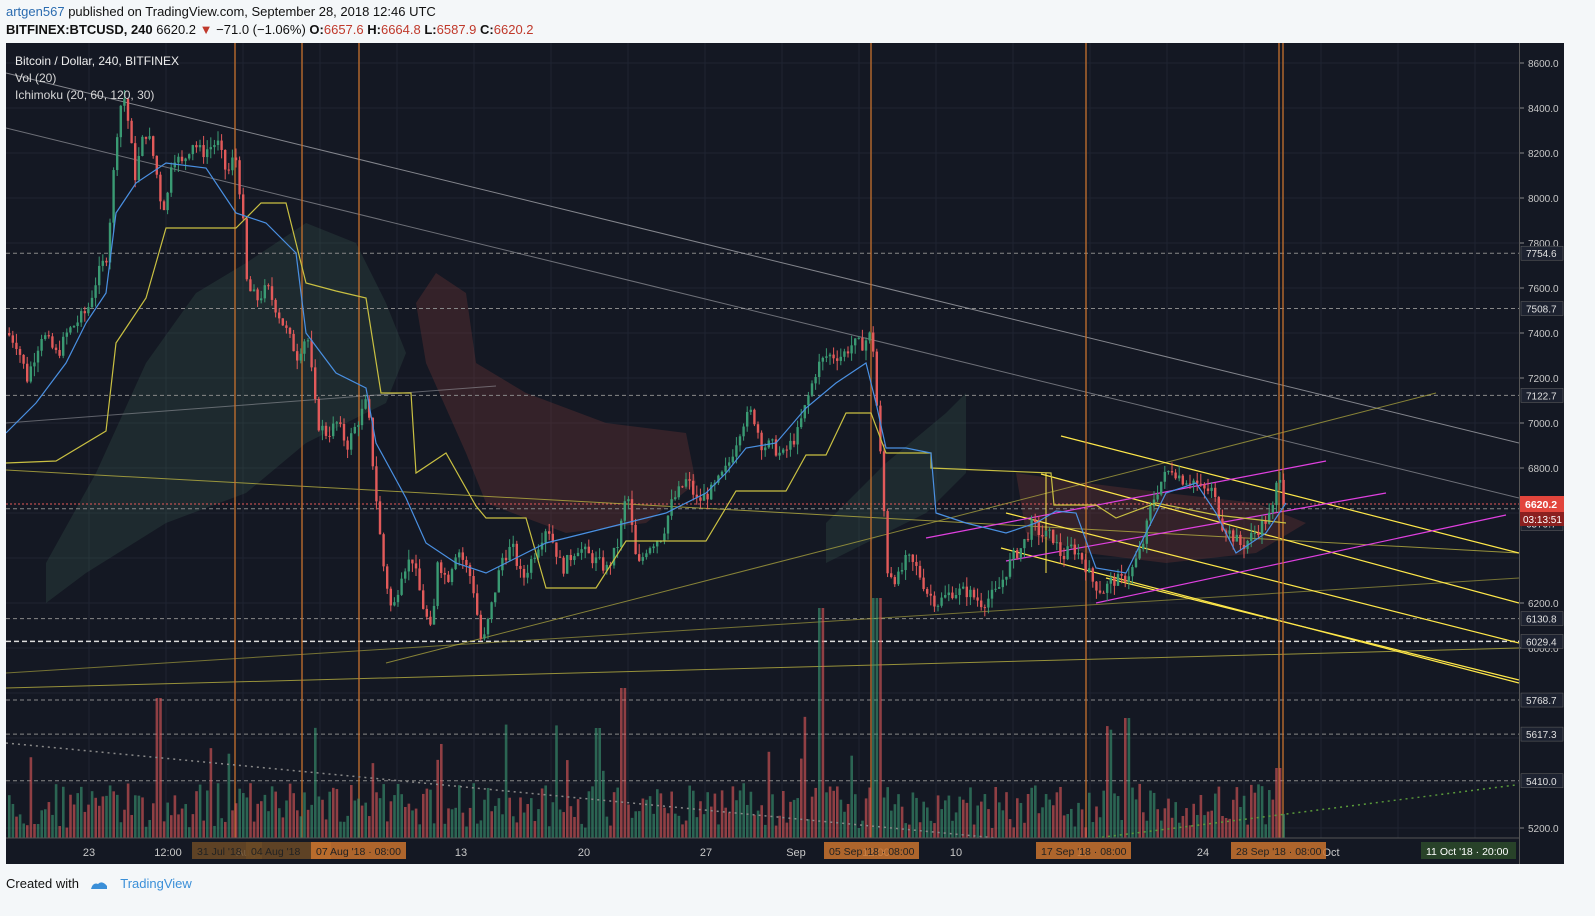 Image resolution: width=1595 pixels, height=916 pixels. What do you see at coordinates (871, 850) in the screenshot?
I see `time-highlight-box` at bounding box center [871, 850].